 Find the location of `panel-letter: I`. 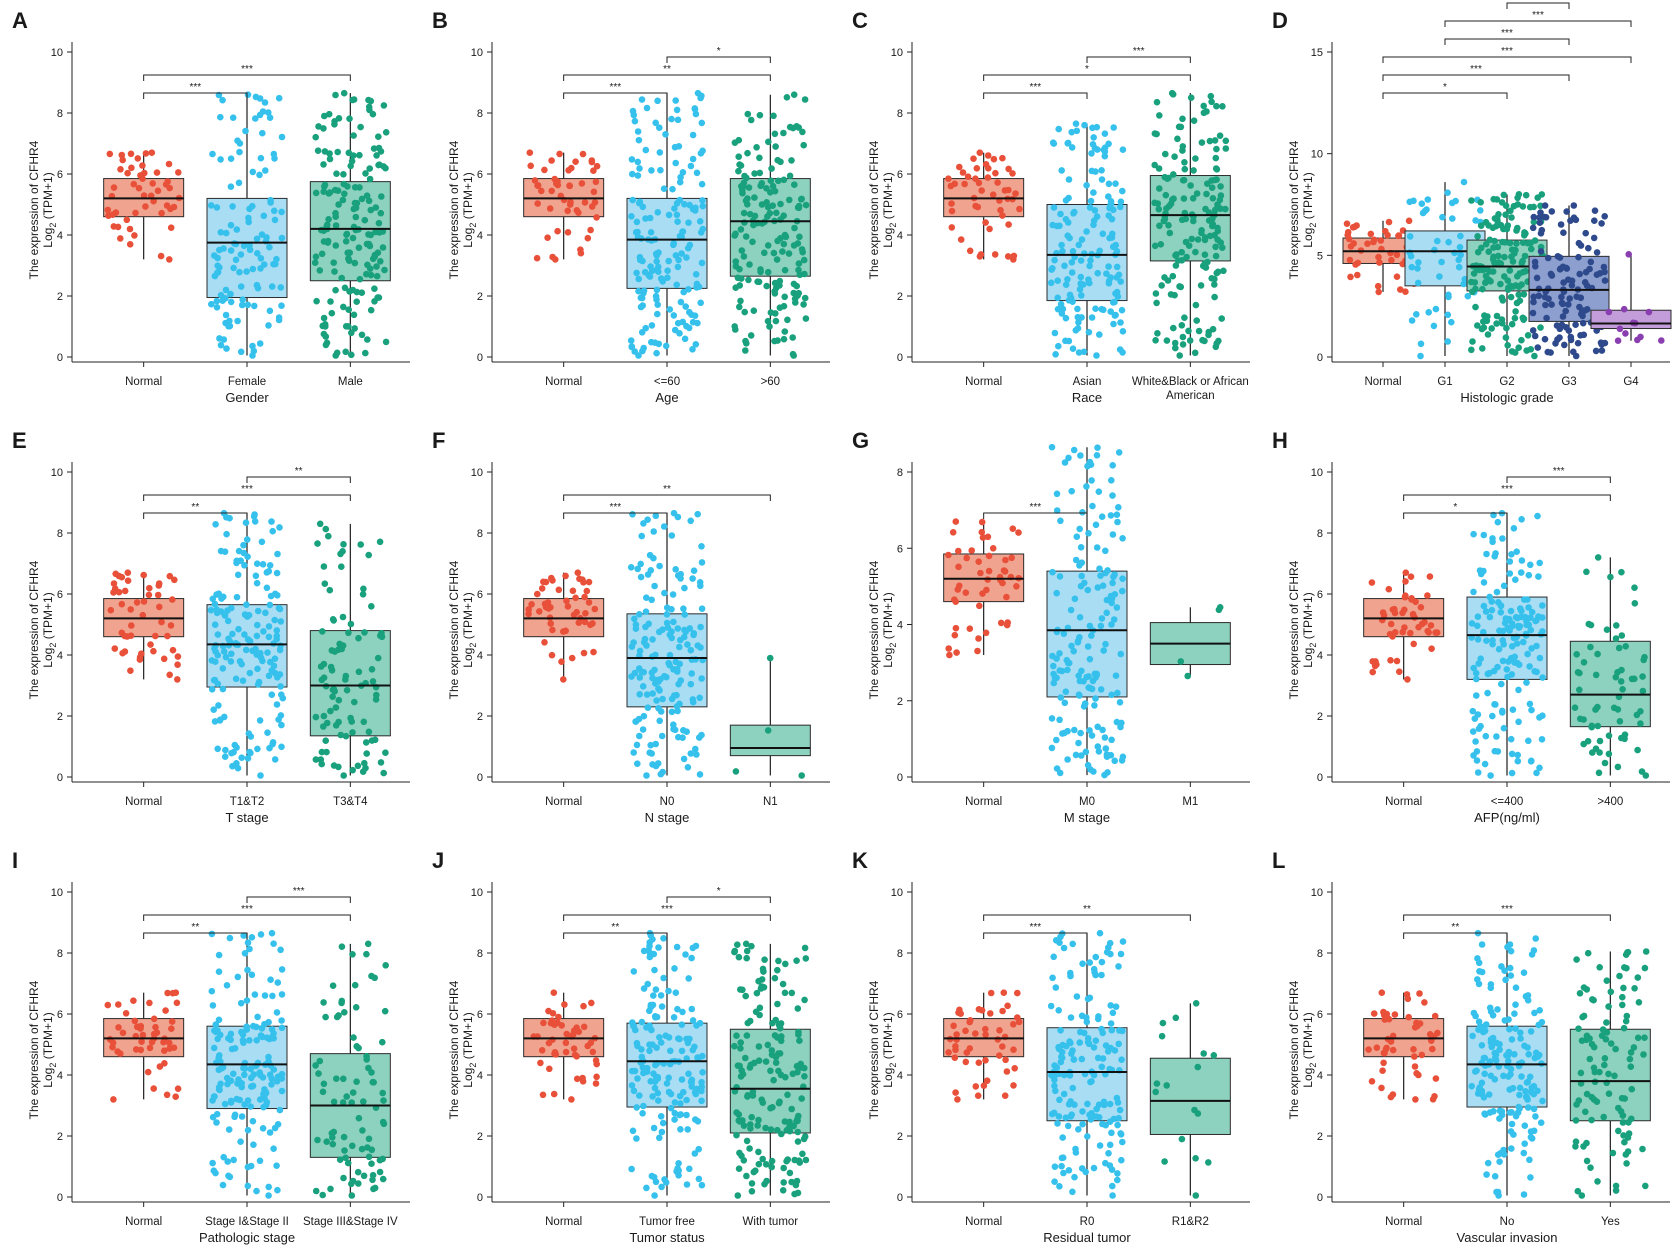

panel-letter: I is located at coordinates (15, 860).